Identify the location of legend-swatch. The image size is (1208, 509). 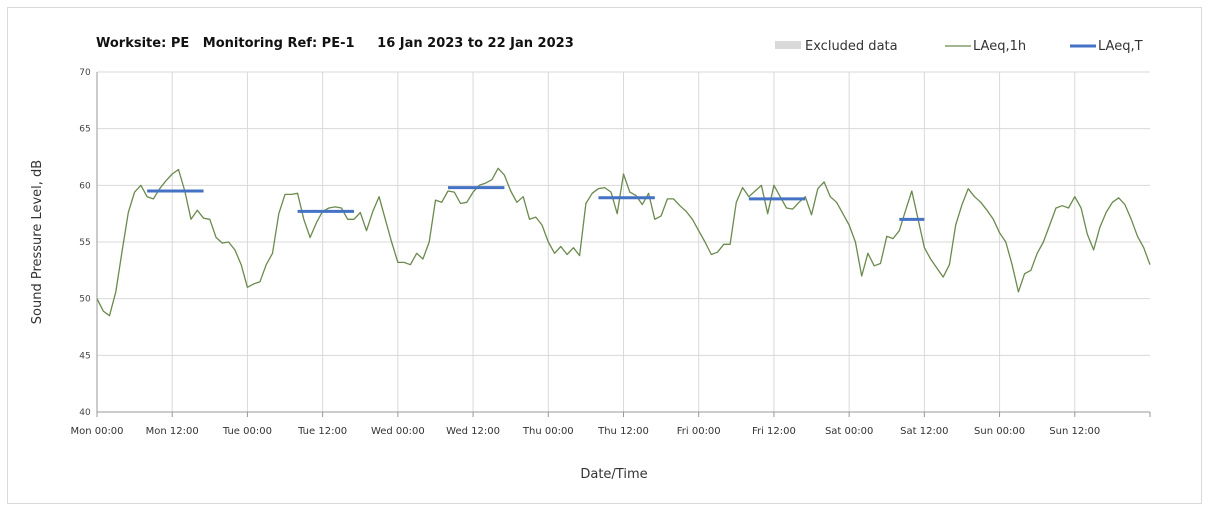
(788, 45).